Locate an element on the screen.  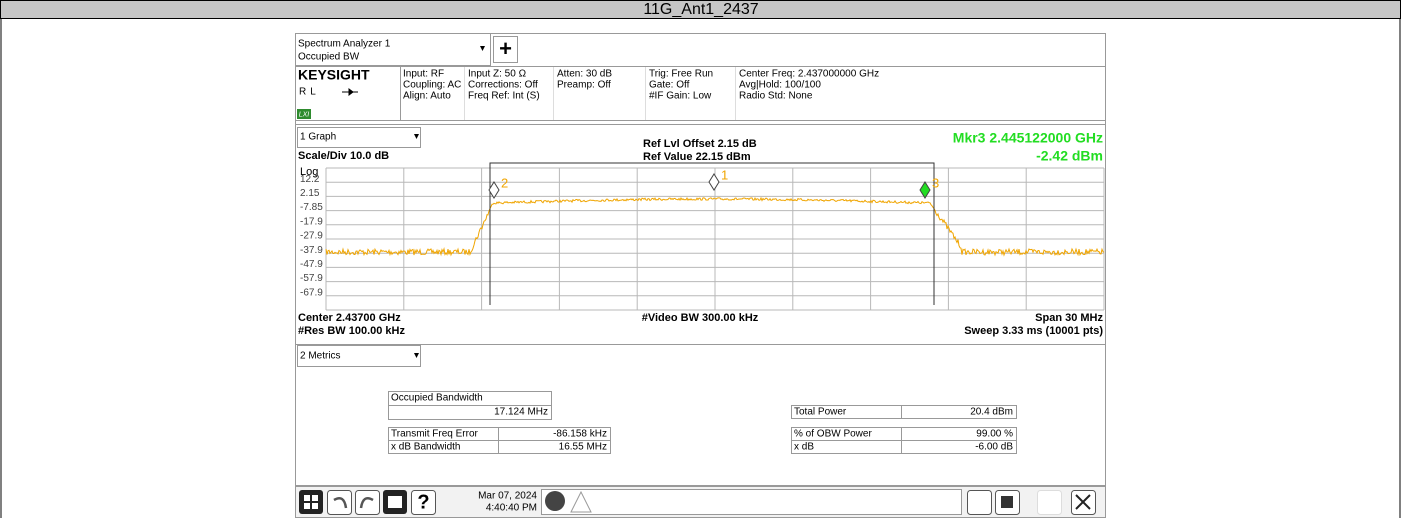
setting: Input Z: 50 Ω is located at coordinates (497, 74).